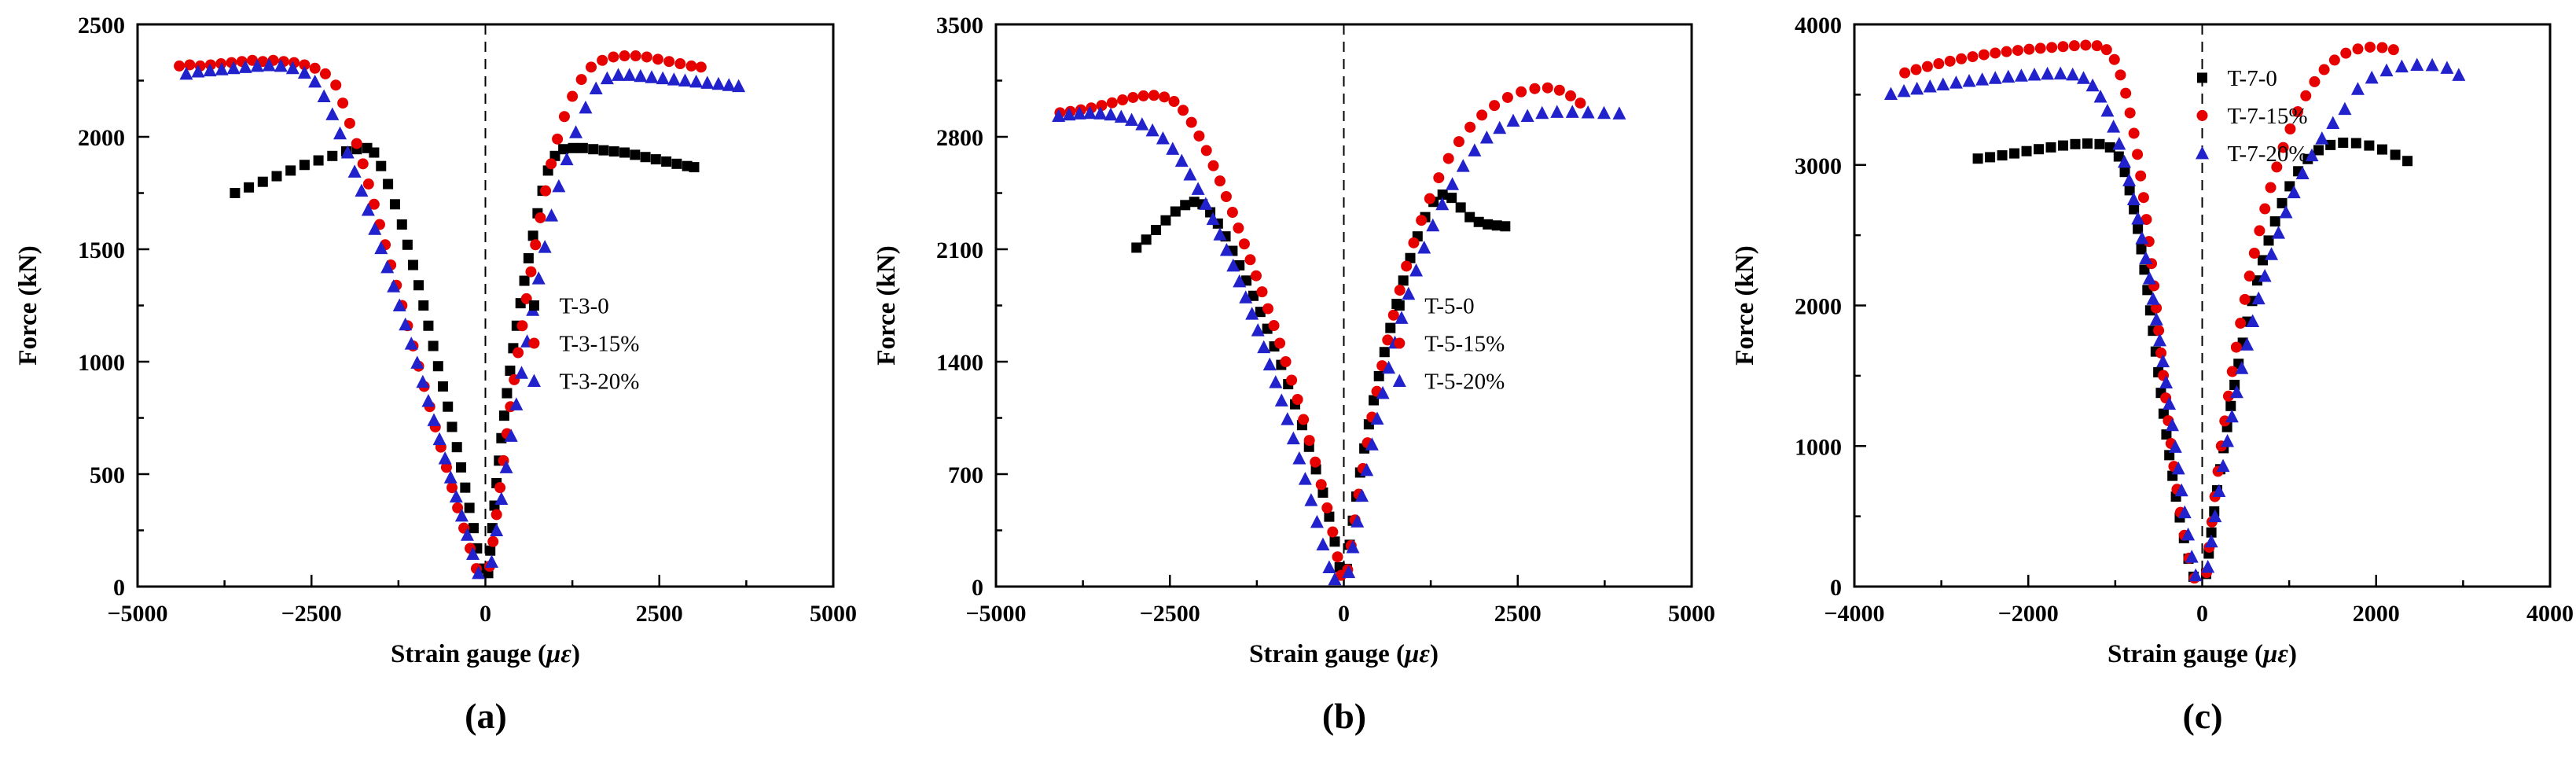  I want to click on x-tick-label: 4000, so click(2550, 614).